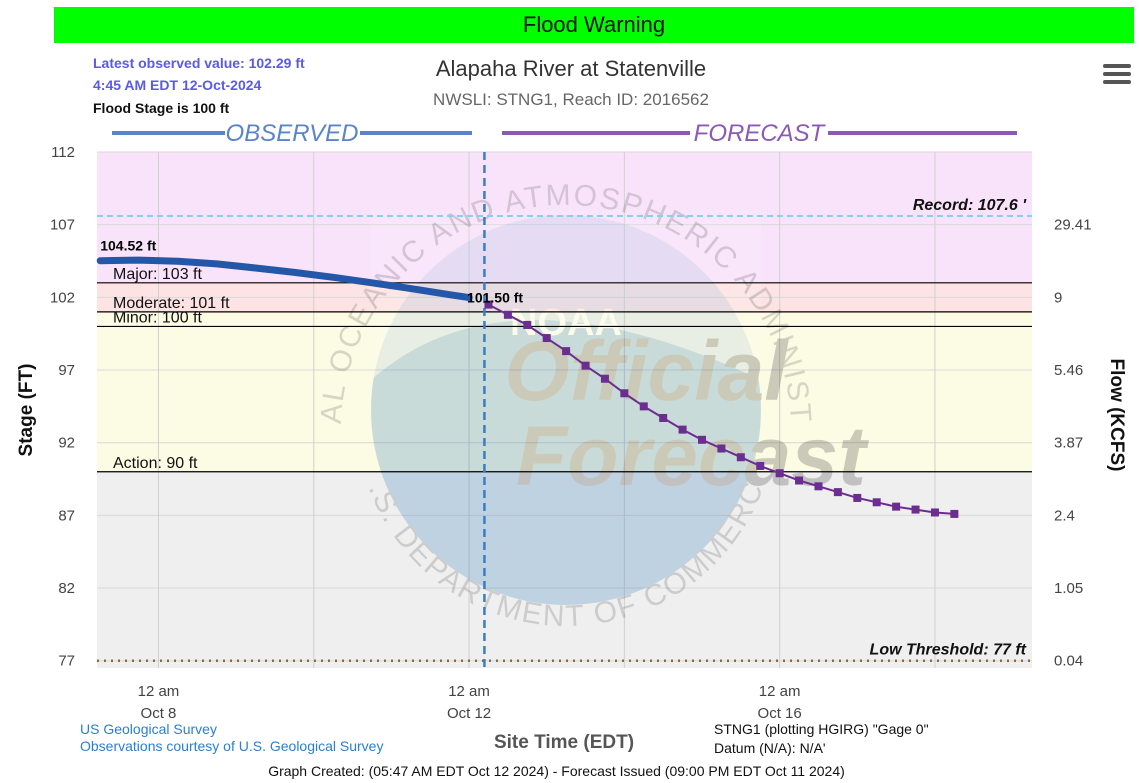 The image size is (1139, 783). I want to click on y-tick-label: 82, so click(66, 588).